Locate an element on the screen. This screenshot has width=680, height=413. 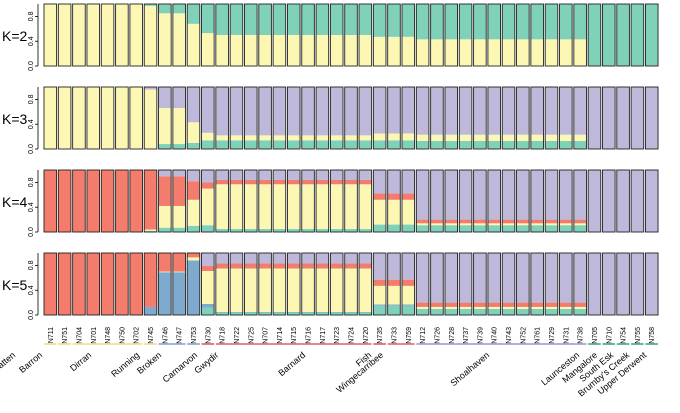
sample-label: N753 is located at coordinates (194, 335).